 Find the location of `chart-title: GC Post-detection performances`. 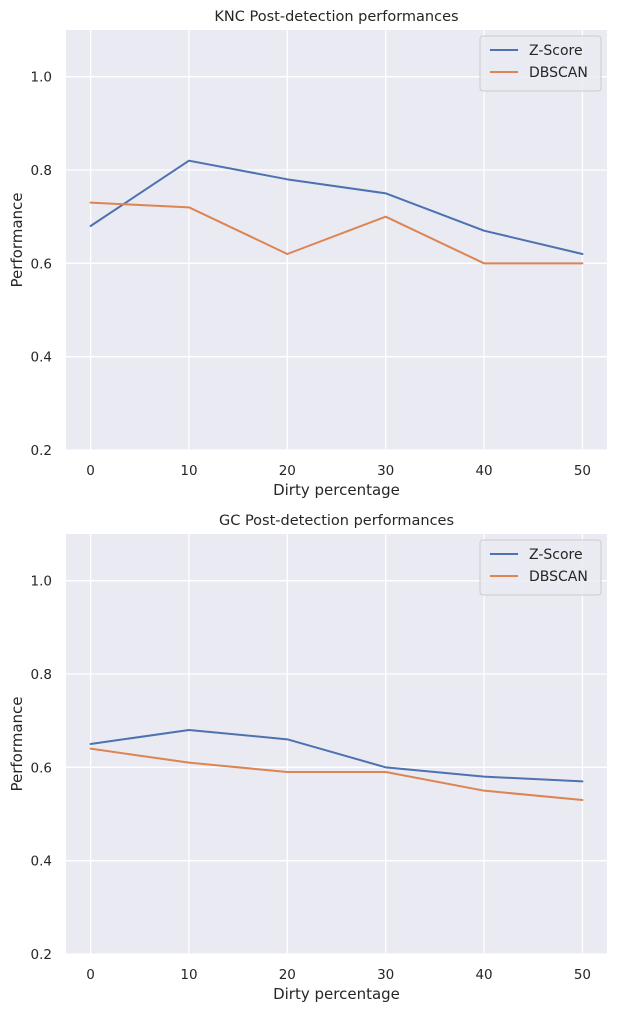

chart-title: GC Post-detection performances is located at coordinates (336, 521).